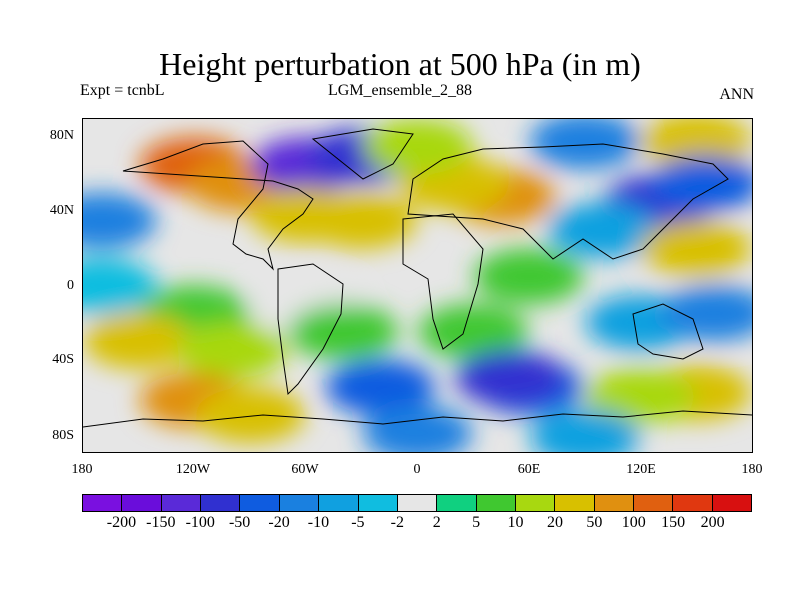  What do you see at coordinates (200, 522) in the screenshot?
I see `colorbar-tick-label: -100` at bounding box center [200, 522].